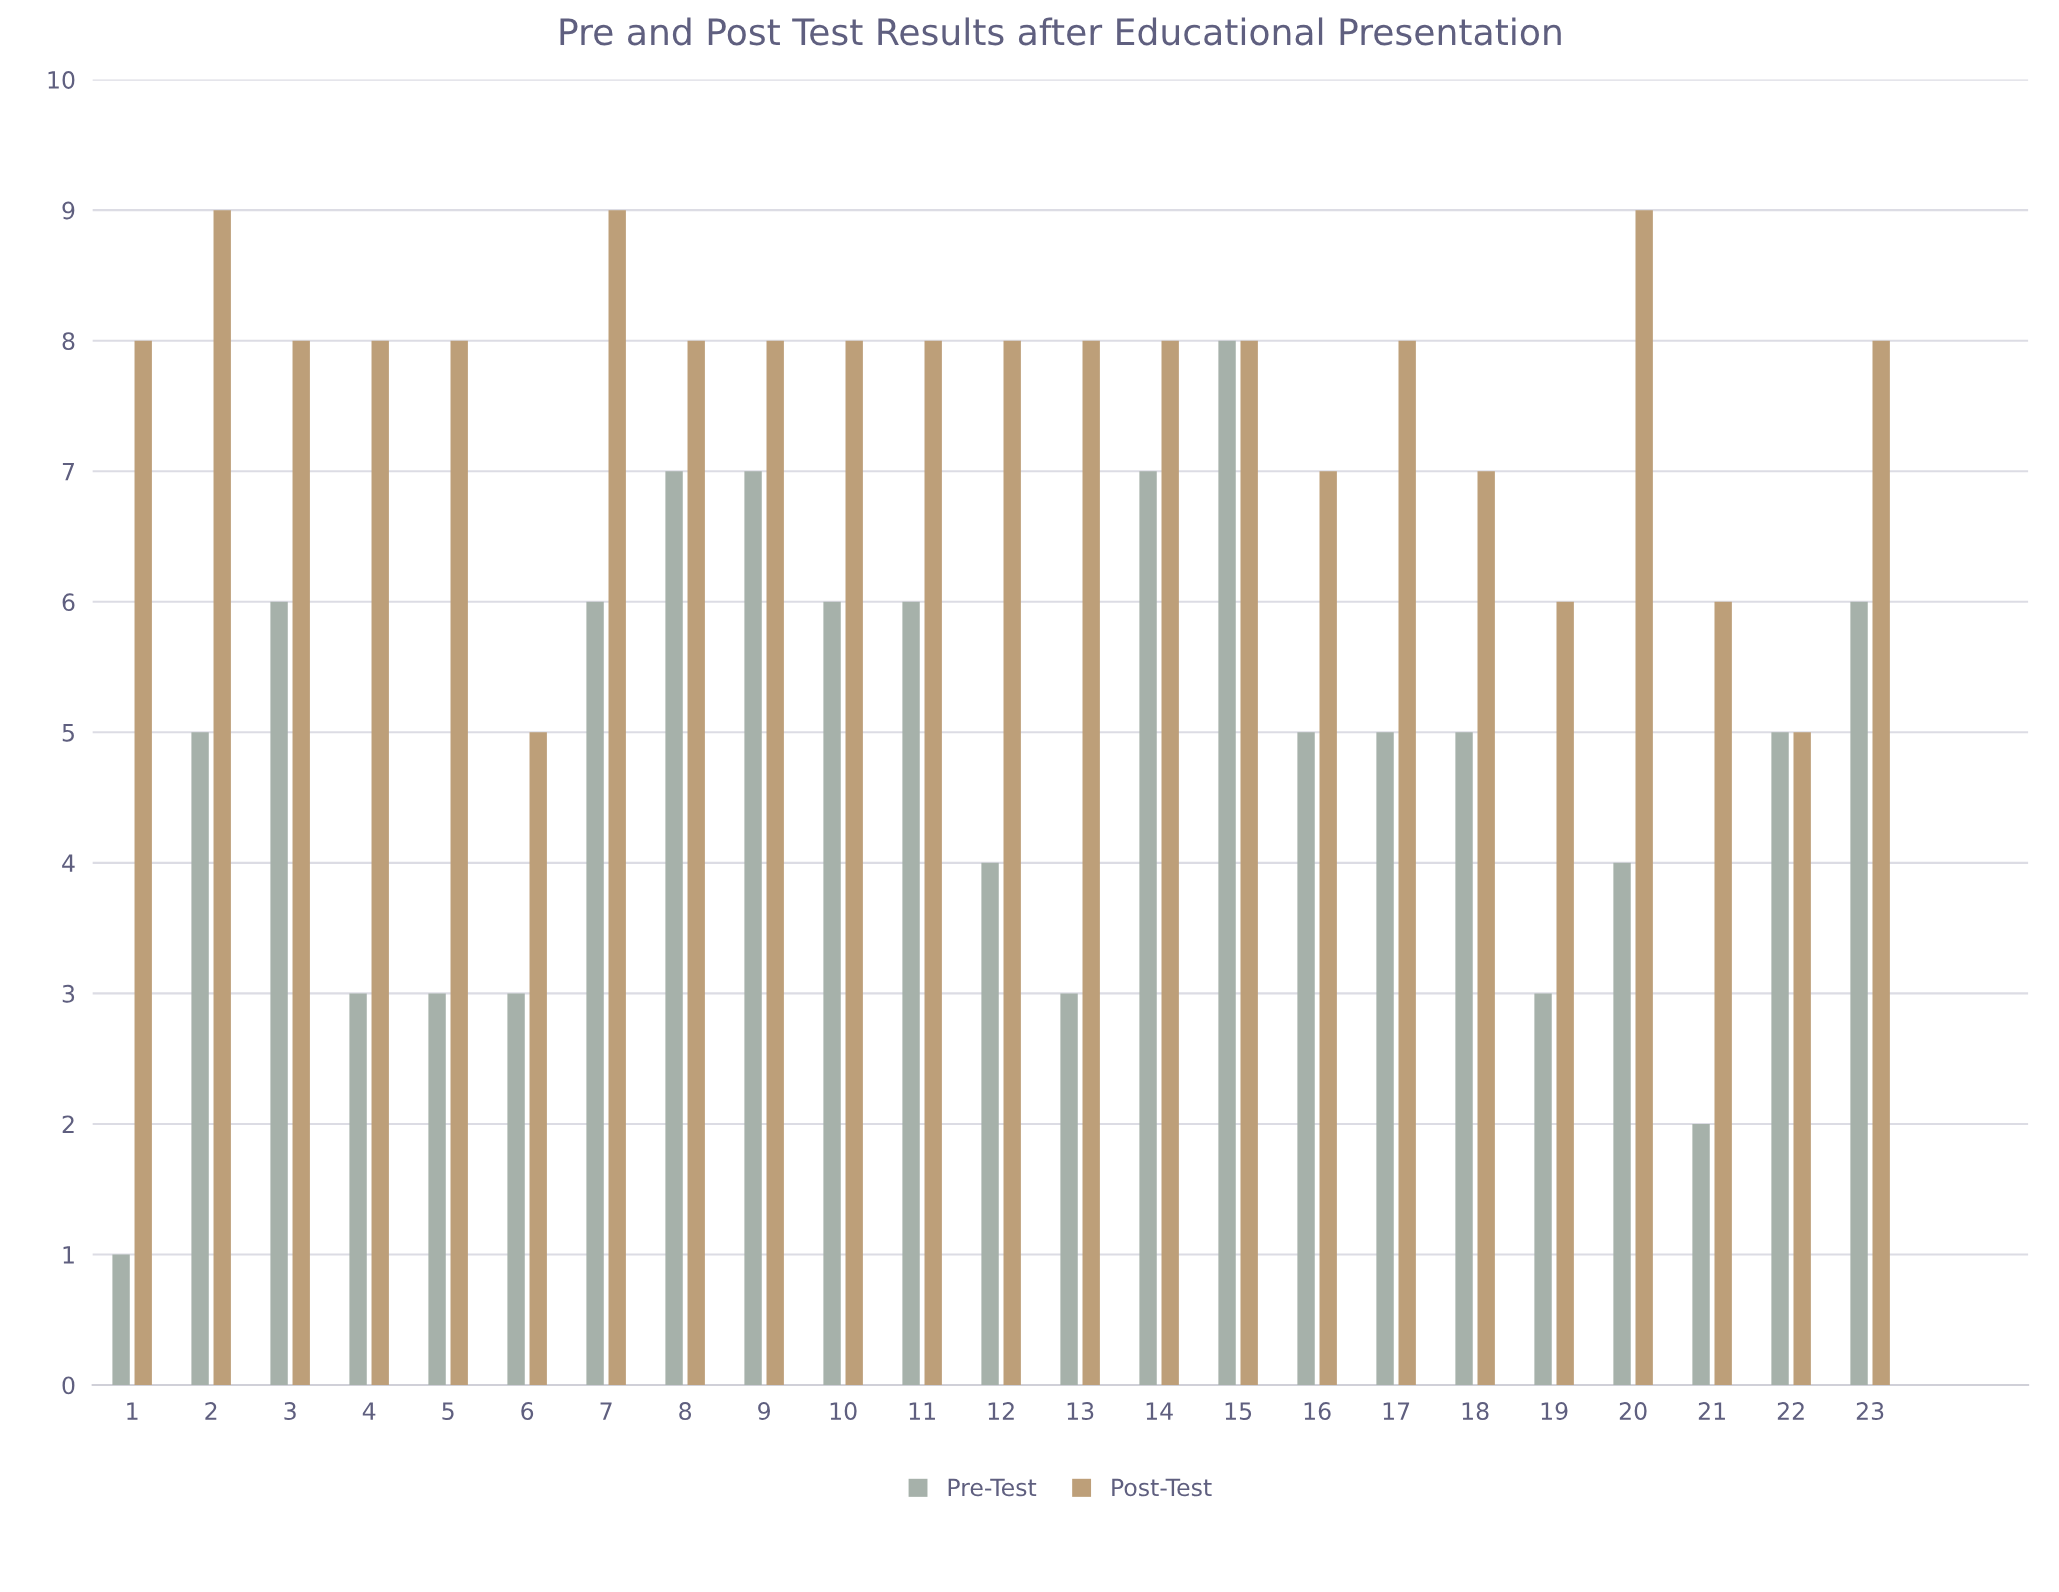 The height and width of the screenshot is (1592, 2059). I want to click on x-tick-label: 5, so click(448, 1411).